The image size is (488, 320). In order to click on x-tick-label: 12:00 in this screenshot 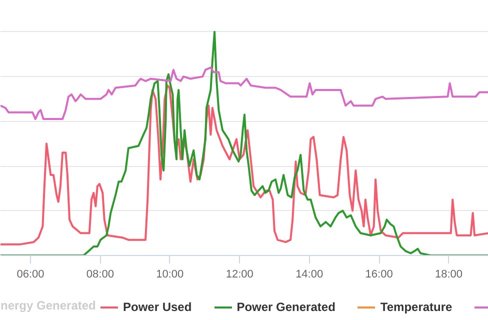, I will do `click(240, 274)`.